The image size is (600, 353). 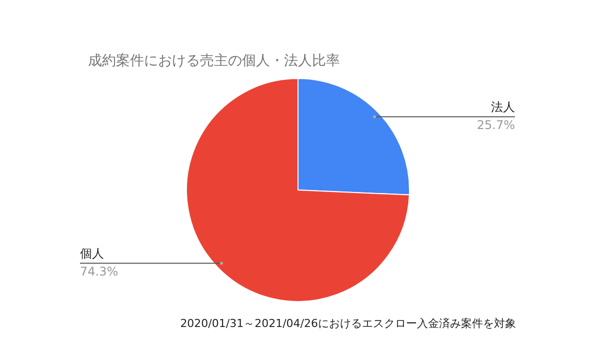 What do you see at coordinates (495, 125) in the screenshot?
I see `data-label: 25.7%` at bounding box center [495, 125].